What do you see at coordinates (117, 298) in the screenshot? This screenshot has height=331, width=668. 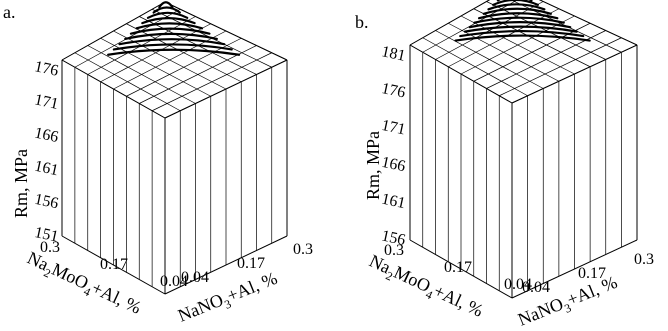 I see `x-axis-label-a-part3: +Al, %` at bounding box center [117, 298].